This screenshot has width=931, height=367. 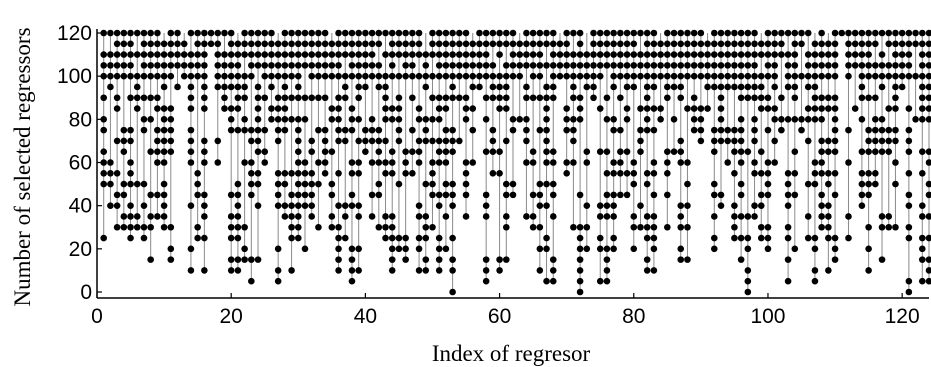 I want to click on x-tick-label: 40, so click(x=365, y=316).